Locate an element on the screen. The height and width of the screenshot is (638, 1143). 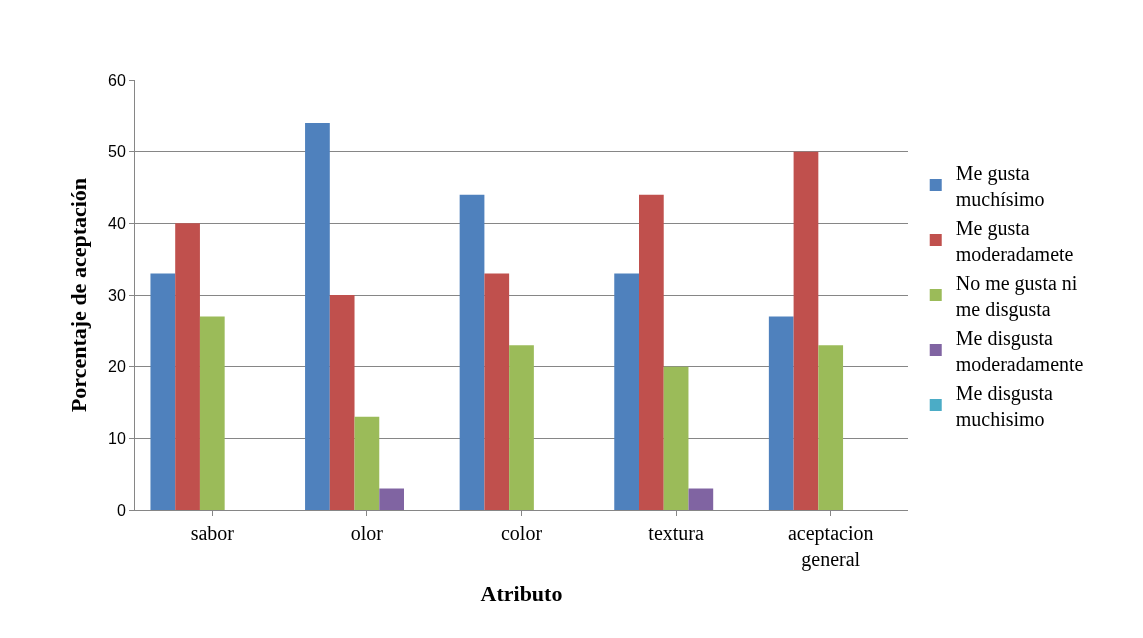
y-tick-label: 20 is located at coordinates (117, 367).